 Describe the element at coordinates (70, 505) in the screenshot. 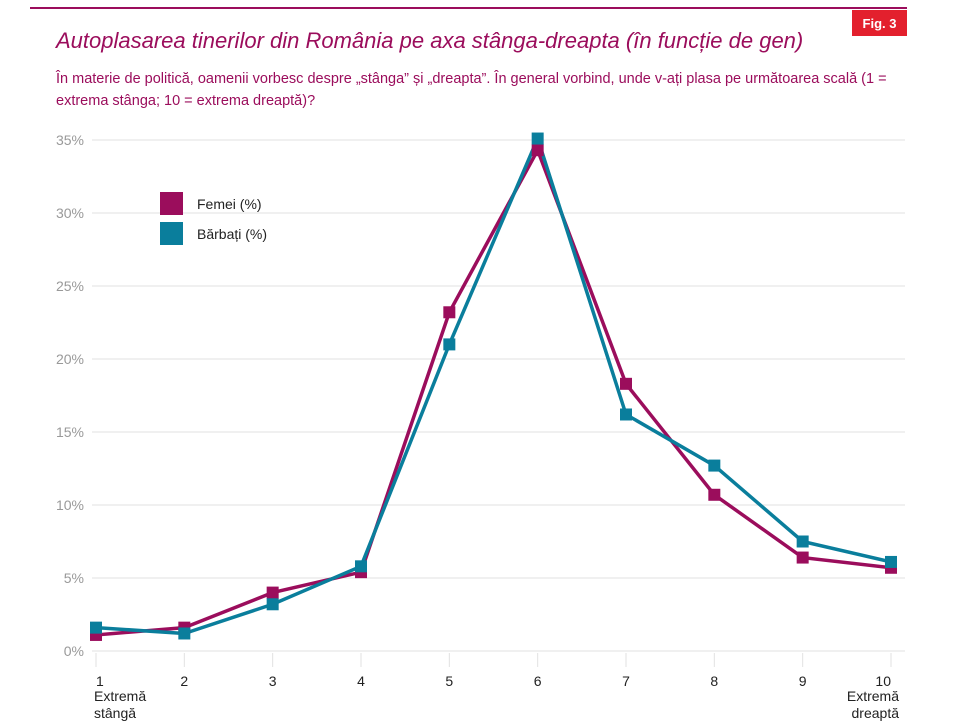

I see `y-tick-label: 10%` at that location.